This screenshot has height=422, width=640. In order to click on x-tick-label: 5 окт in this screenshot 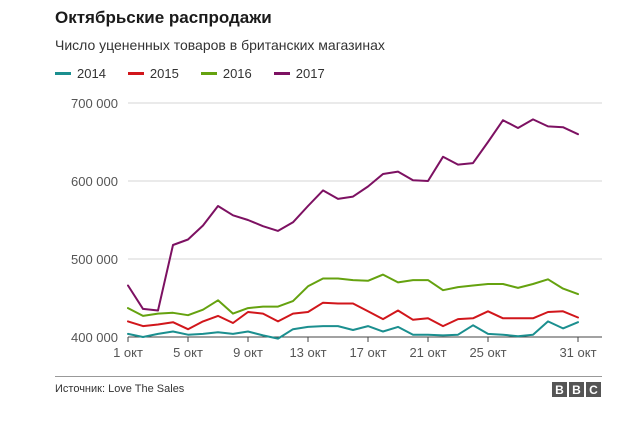, I will do `click(188, 352)`.